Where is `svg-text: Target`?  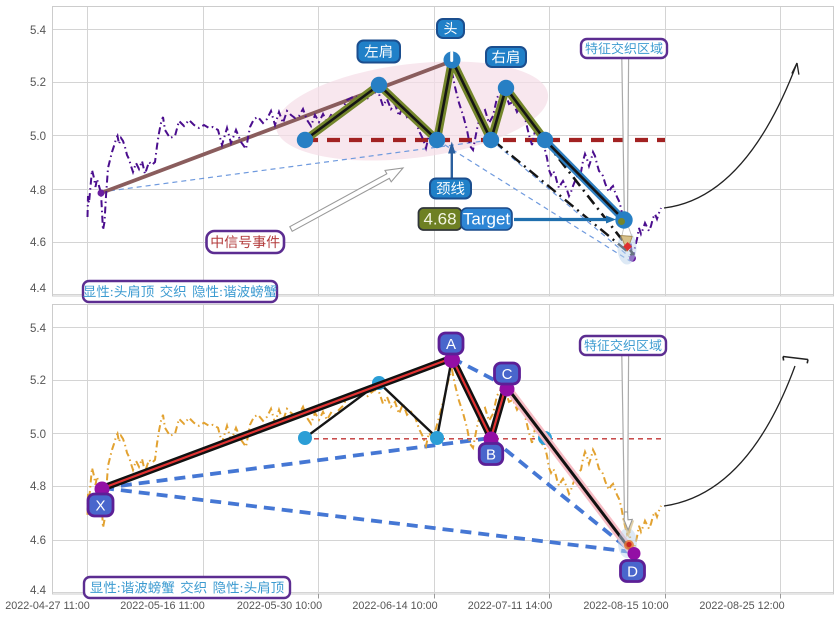
svg-text: Target is located at coordinates (487, 219).